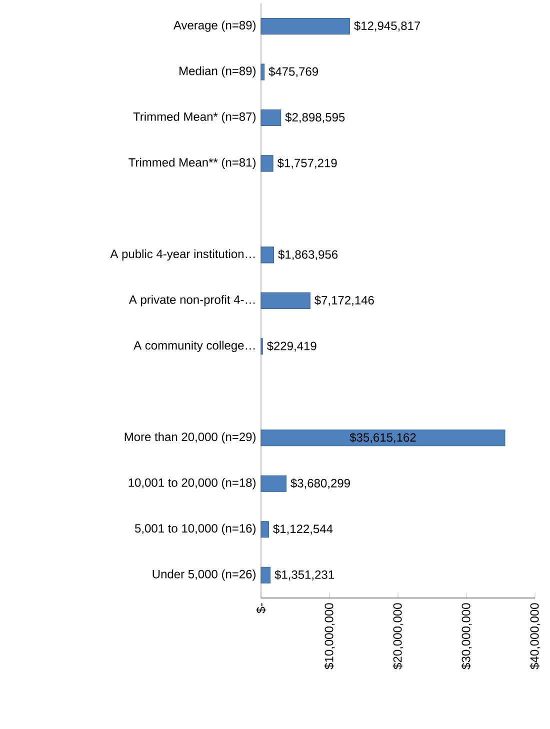 Image resolution: width=550 pixels, height=729 pixels. What do you see at coordinates (344, 300) in the screenshot?
I see `data-label: $7,172,146` at bounding box center [344, 300].